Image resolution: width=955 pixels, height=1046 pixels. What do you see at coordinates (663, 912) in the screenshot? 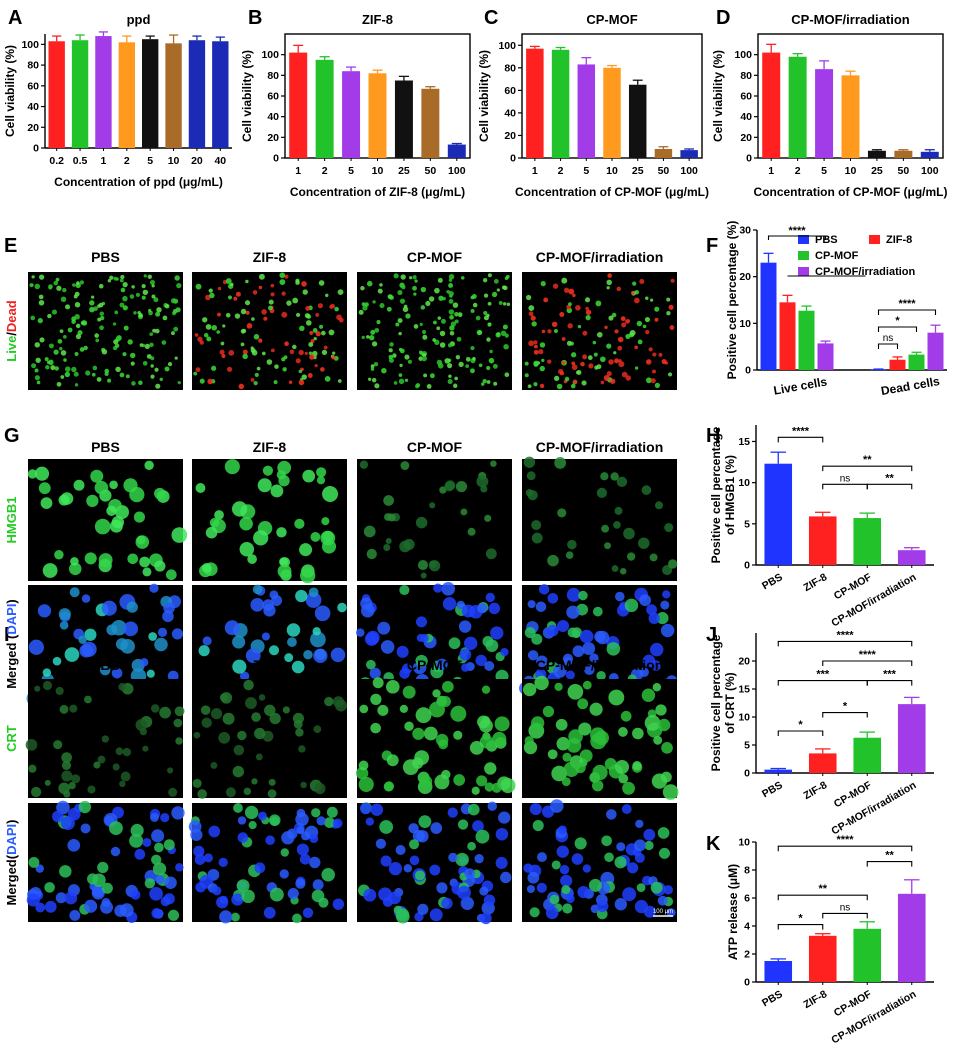
I see `scale-label: 100 μm` at bounding box center [663, 912].